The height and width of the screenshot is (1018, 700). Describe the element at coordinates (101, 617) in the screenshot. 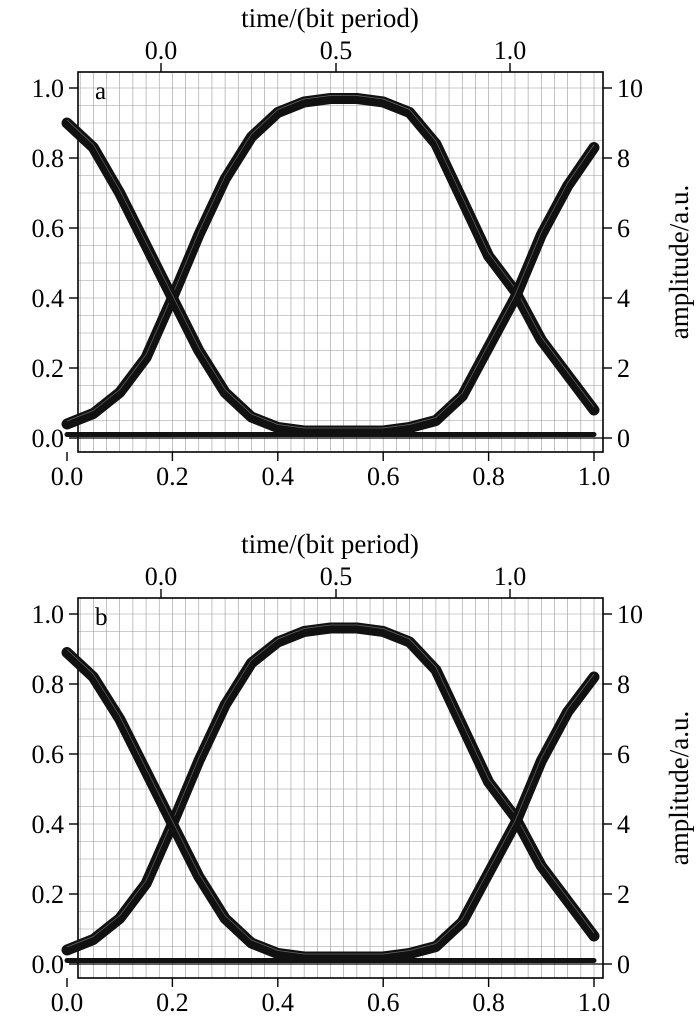

I see `panel-letter: b` at that location.